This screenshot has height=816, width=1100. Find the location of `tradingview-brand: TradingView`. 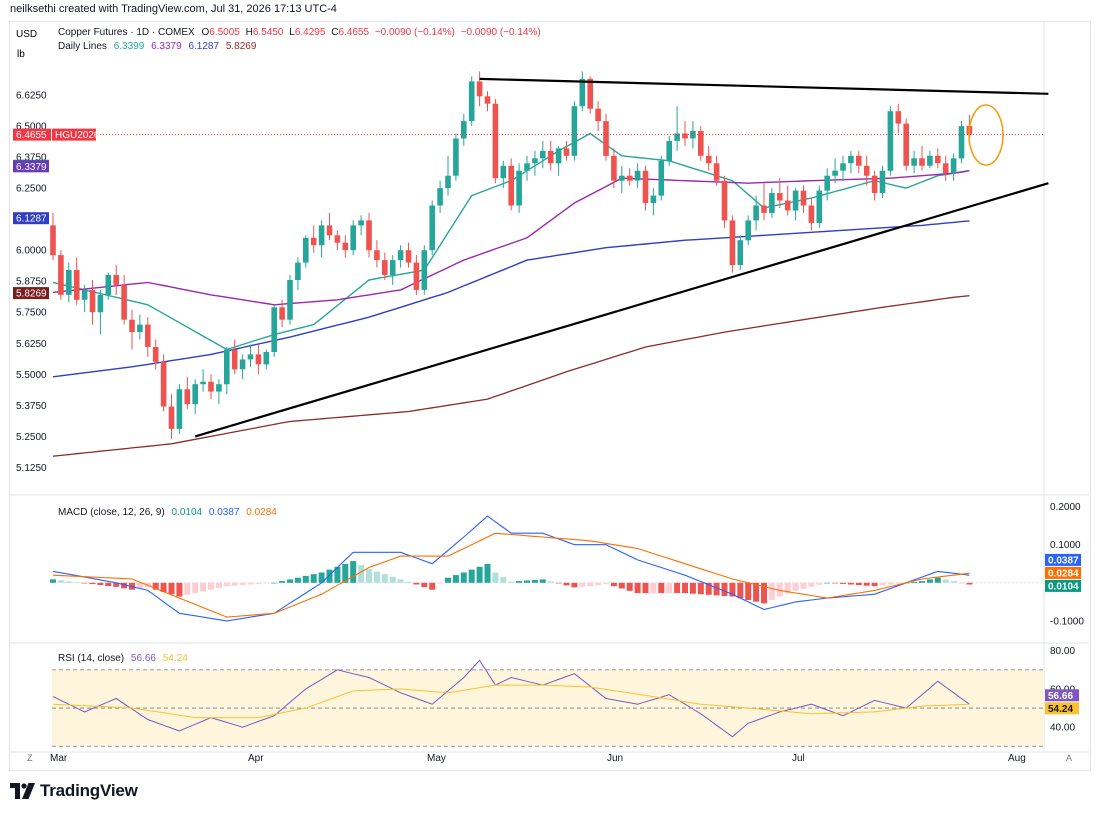

tradingview-brand: TradingView is located at coordinates (74, 791).